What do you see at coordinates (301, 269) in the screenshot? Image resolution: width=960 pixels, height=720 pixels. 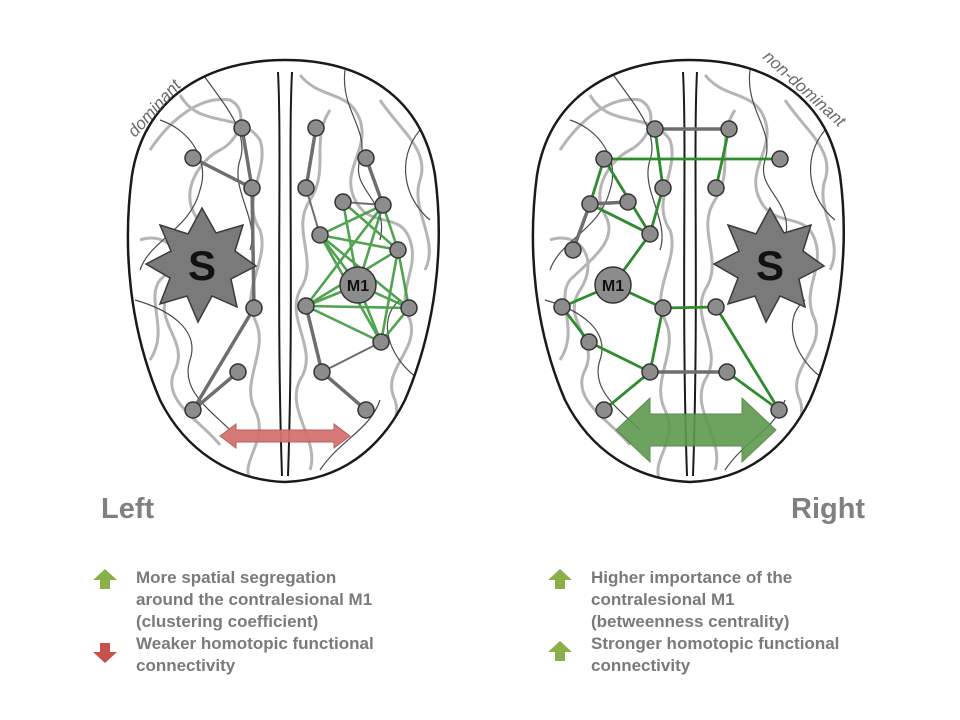 I see `left-nodes` at bounding box center [301, 269].